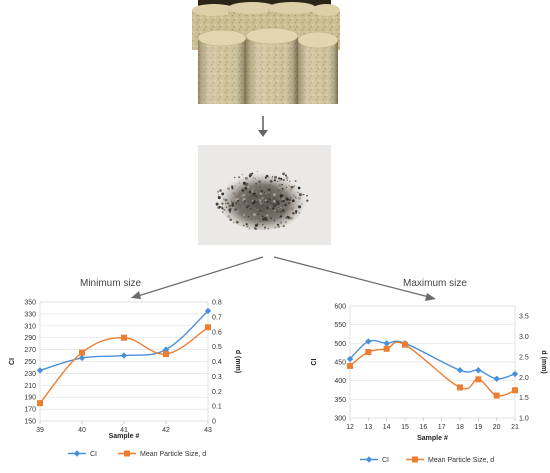  What do you see at coordinates (283, 278) in the screenshot?
I see `split-arrows` at bounding box center [283, 278].